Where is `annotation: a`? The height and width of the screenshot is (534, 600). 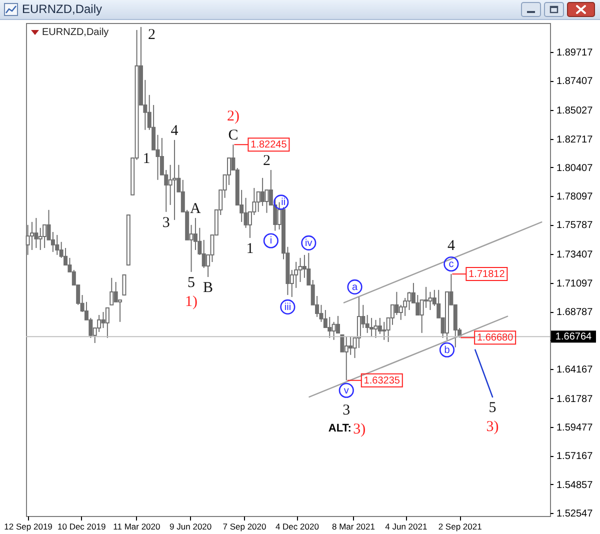
annotation: a is located at coordinates (355, 287).